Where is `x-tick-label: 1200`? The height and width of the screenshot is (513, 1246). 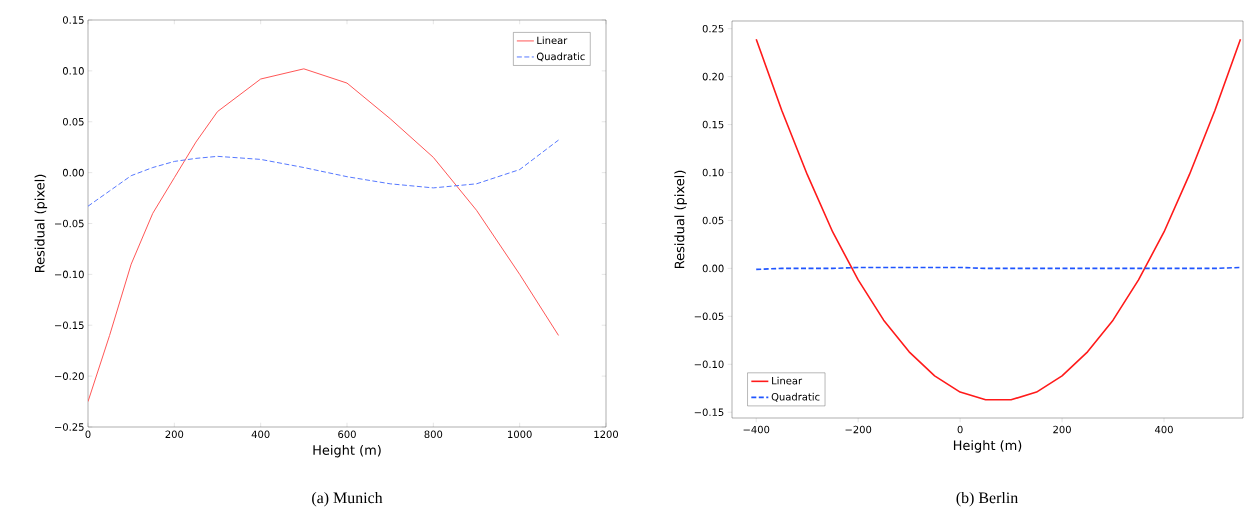 x-tick-label: 1200 is located at coordinates (606, 434).